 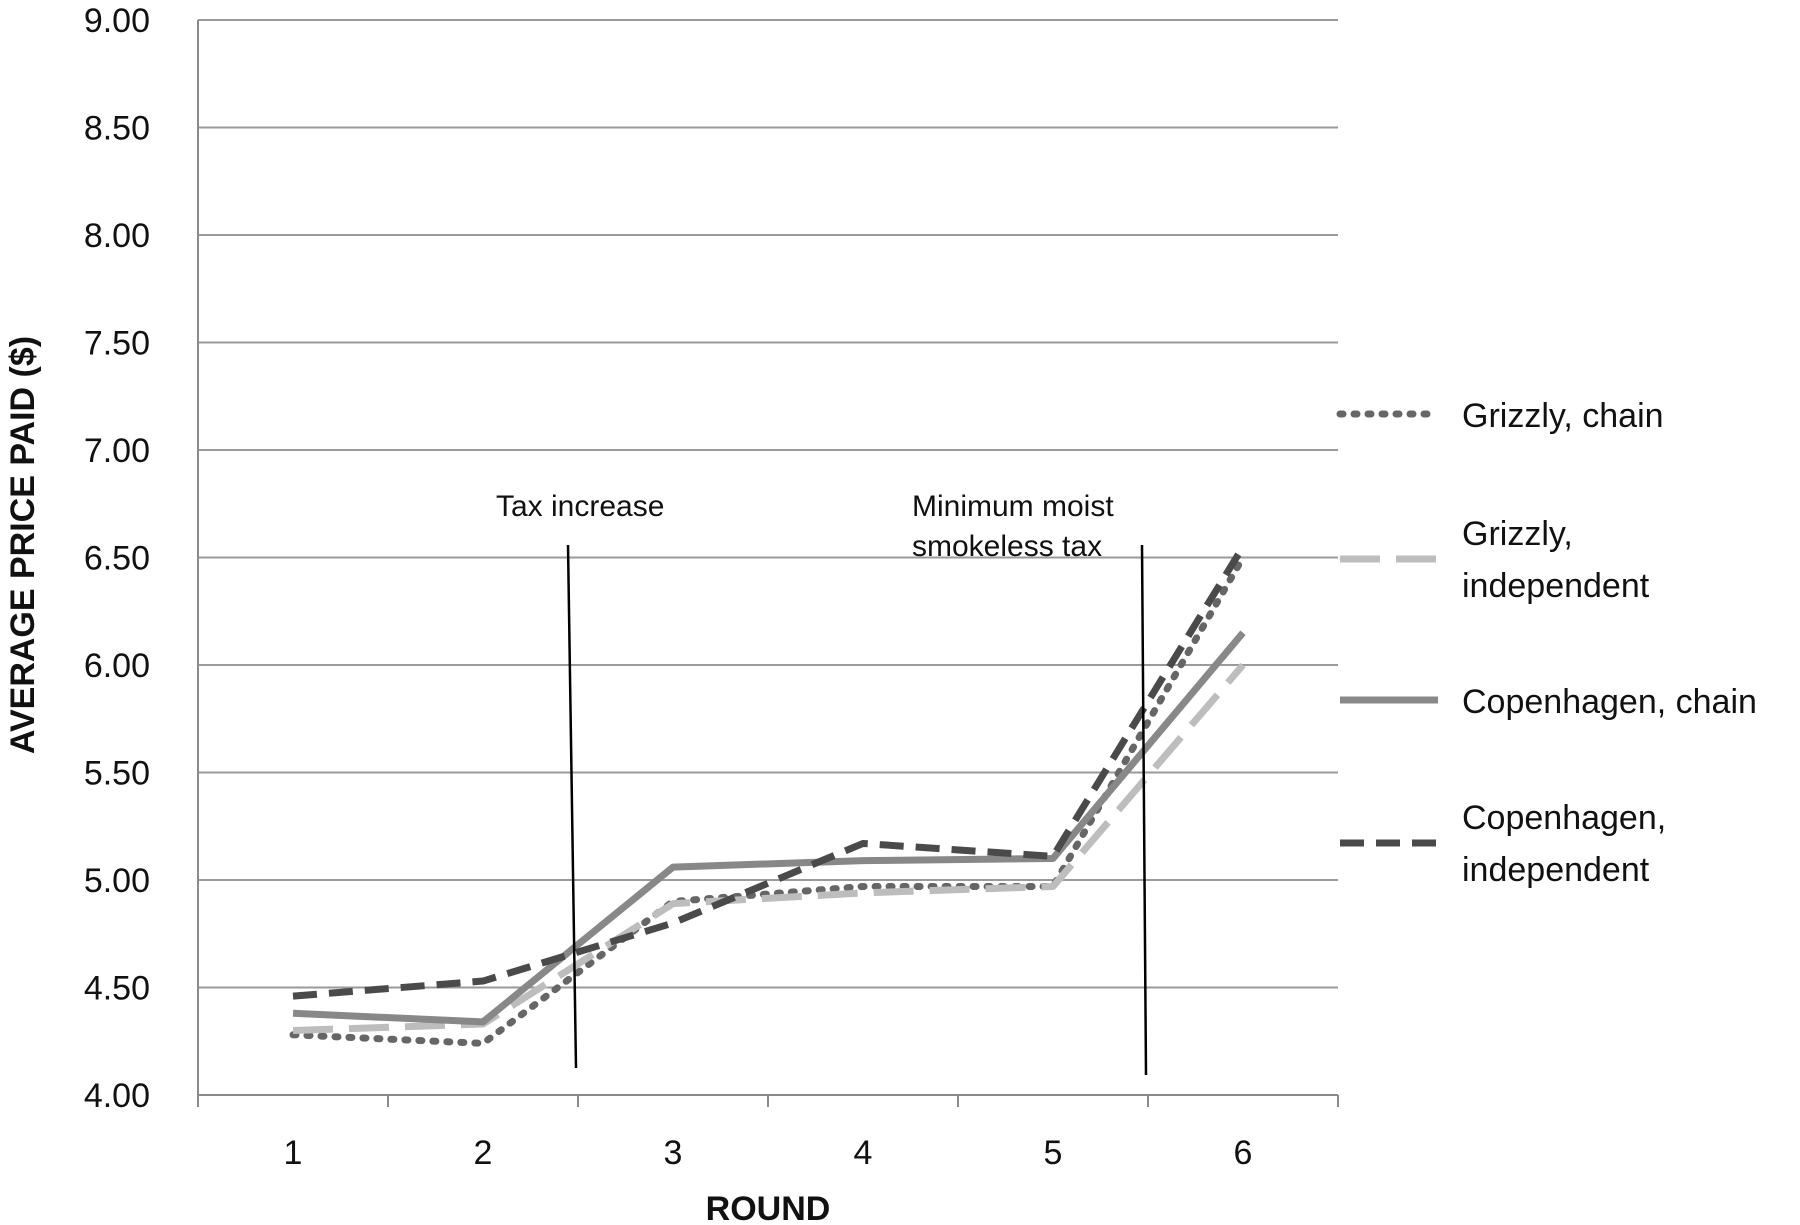 What do you see at coordinates (117, 774) in the screenshot?
I see `y-tick-label: 5.50` at bounding box center [117, 774].